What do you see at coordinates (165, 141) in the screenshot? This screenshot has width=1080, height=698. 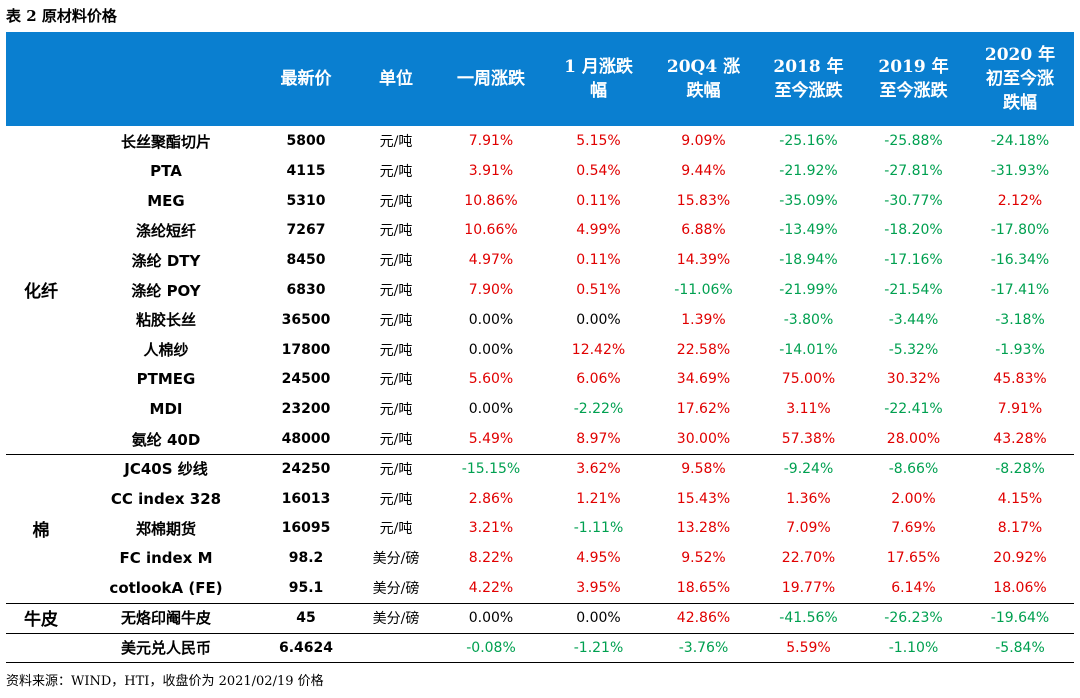 I see `material-name: 长丝聚酯切片` at bounding box center [165, 141].